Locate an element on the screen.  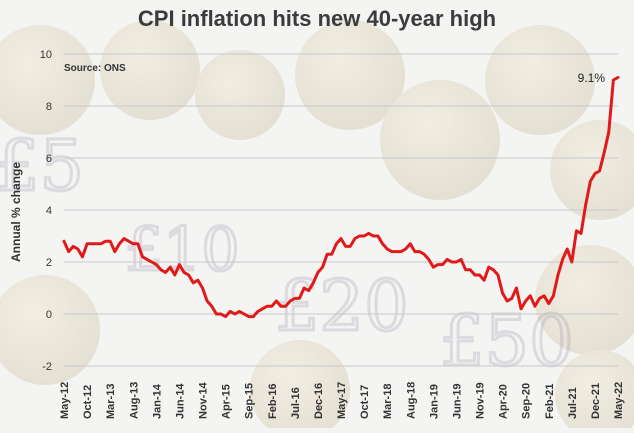
x-tick-label: Sep-15 is located at coordinates (250, 401).